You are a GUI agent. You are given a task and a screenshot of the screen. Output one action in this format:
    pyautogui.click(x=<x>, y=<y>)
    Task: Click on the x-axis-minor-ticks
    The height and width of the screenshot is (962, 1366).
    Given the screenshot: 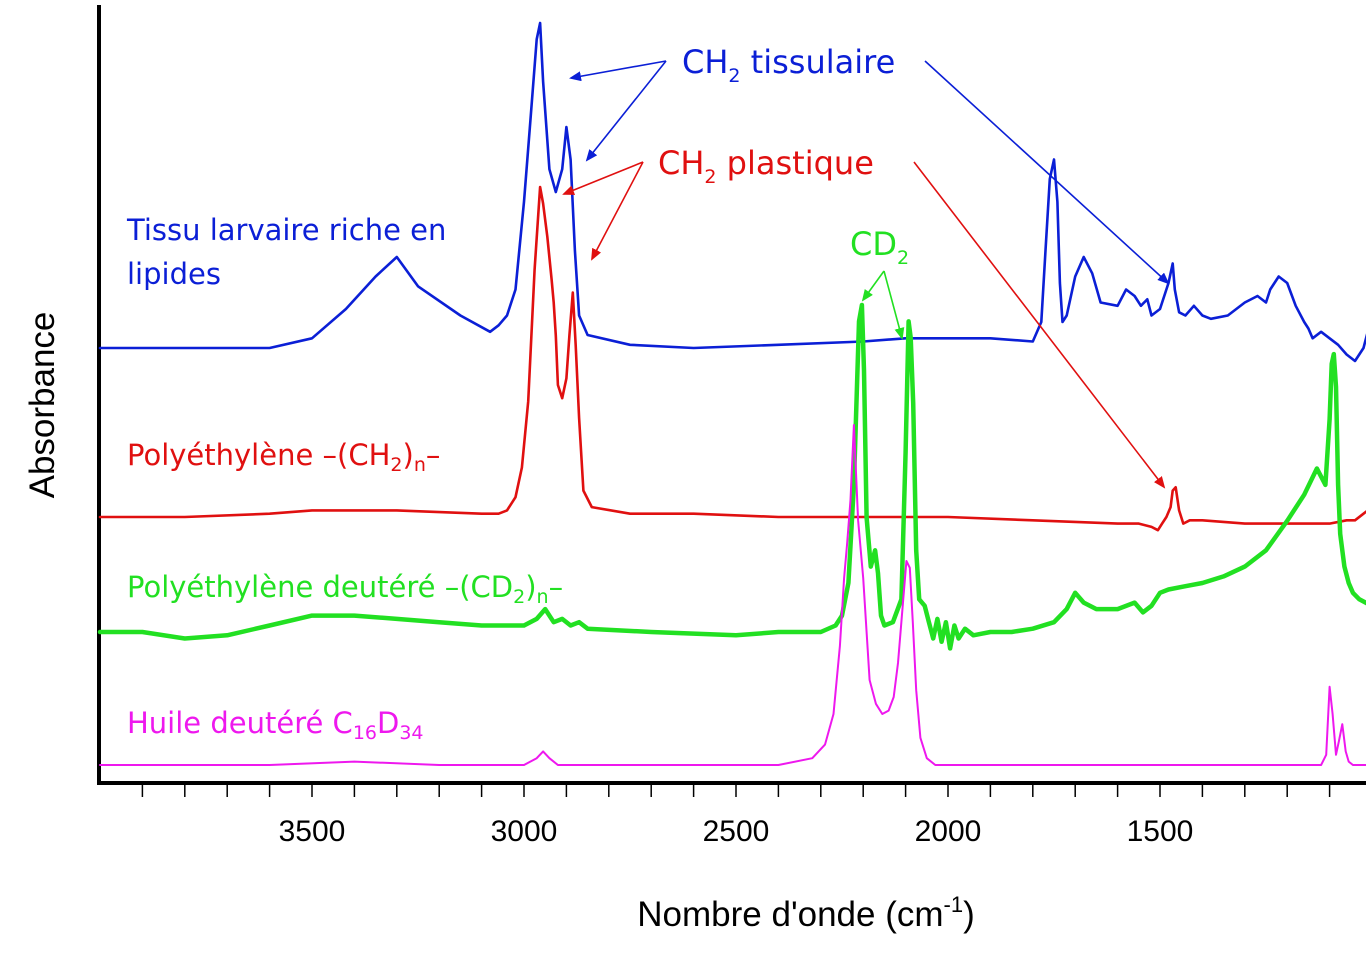 What is the action you would take?
    pyautogui.click(x=736, y=791)
    